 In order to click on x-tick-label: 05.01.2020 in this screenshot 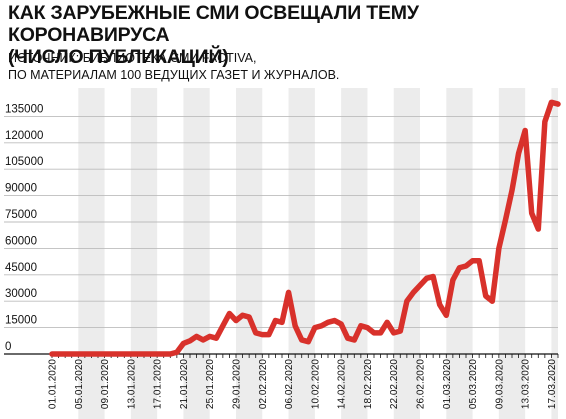, I will do `click(79, 384)`.